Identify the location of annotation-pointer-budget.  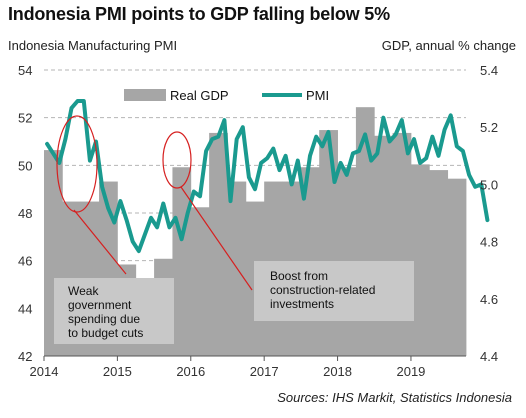
(100, 242).